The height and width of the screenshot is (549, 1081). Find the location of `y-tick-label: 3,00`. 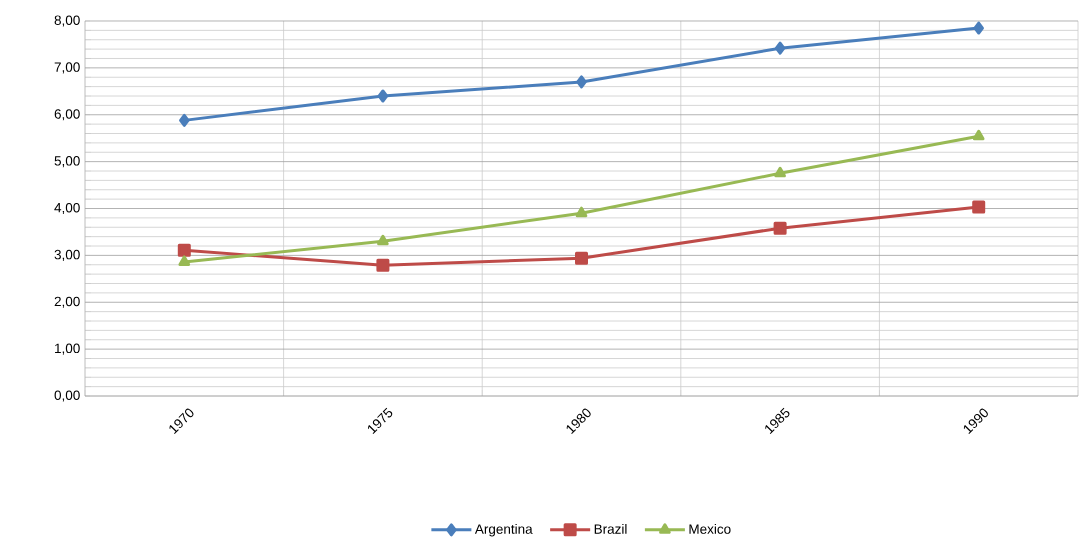

y-tick-label: 3,00 is located at coordinates (67, 255).